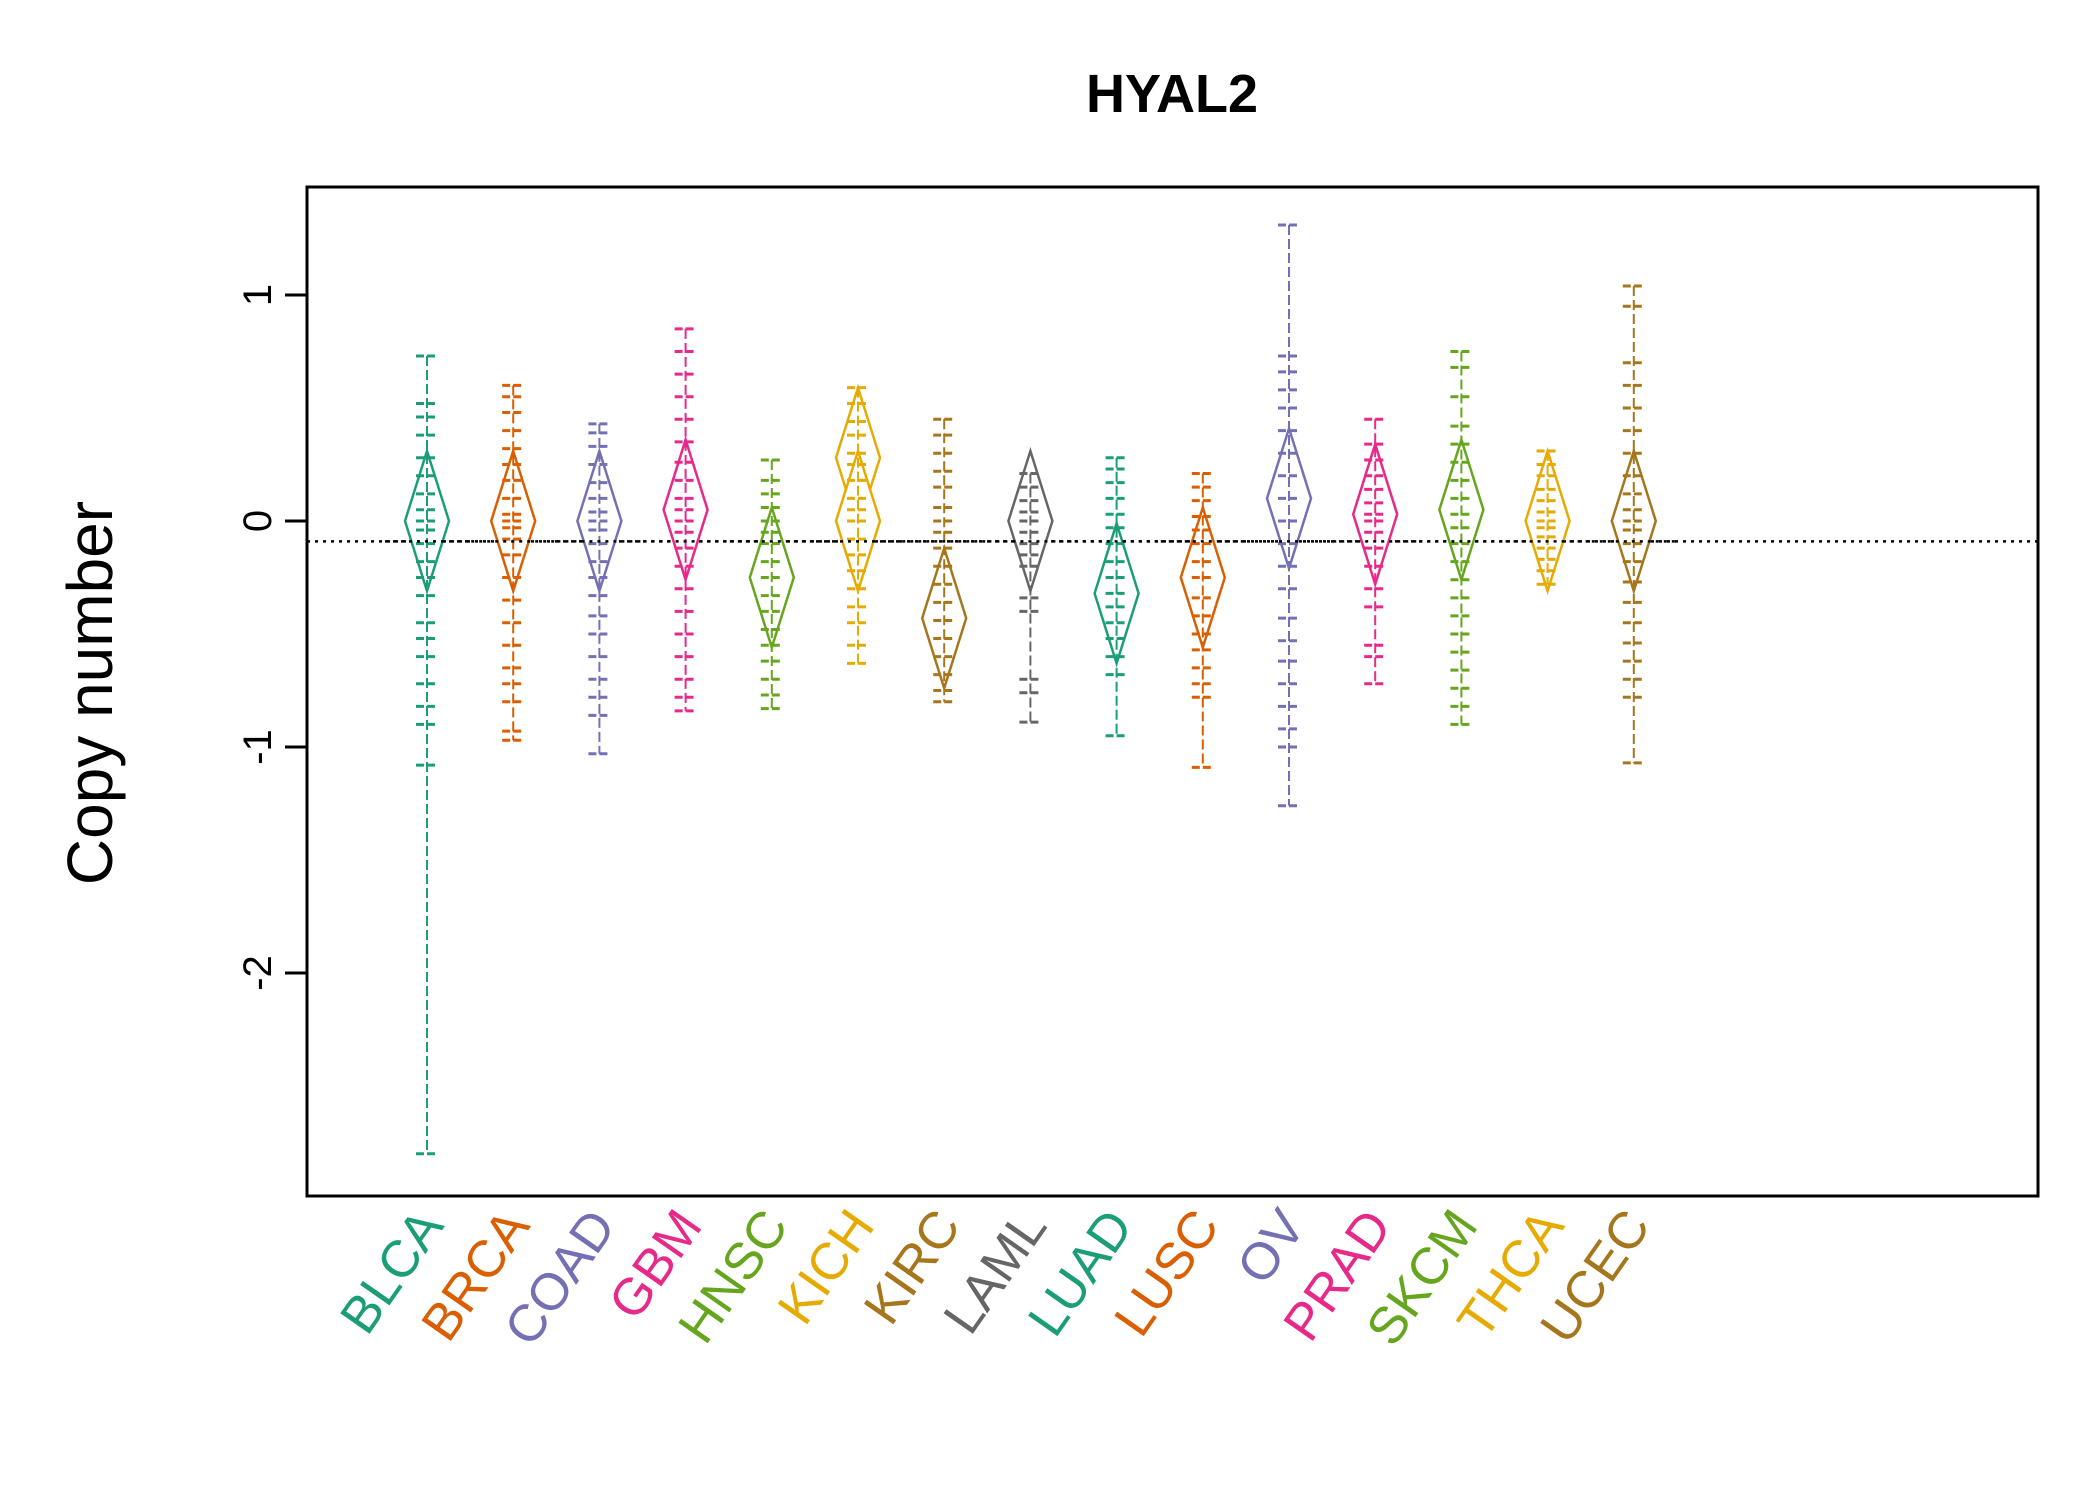 The image size is (2100, 1500). I want to click on bean-luad, so click(1116, 597).